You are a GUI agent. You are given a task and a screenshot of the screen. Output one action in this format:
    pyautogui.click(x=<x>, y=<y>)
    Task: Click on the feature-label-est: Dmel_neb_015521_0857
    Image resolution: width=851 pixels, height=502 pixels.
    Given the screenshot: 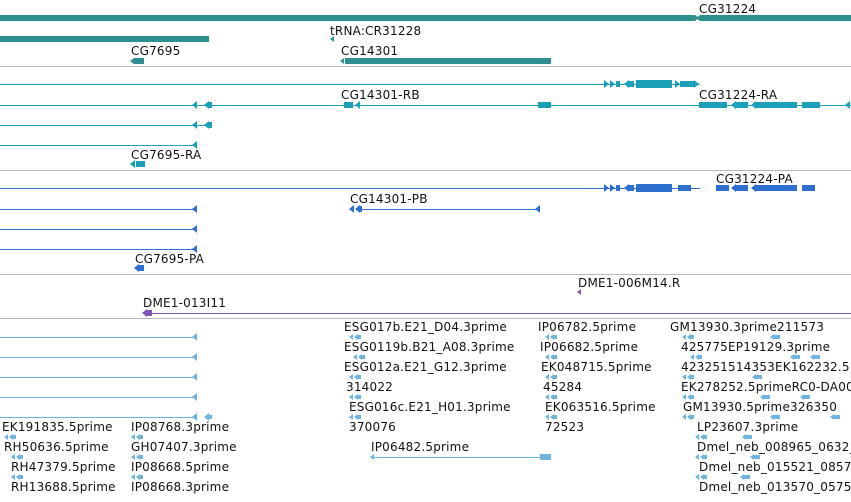 What is the action you would take?
    pyautogui.click(x=775, y=467)
    